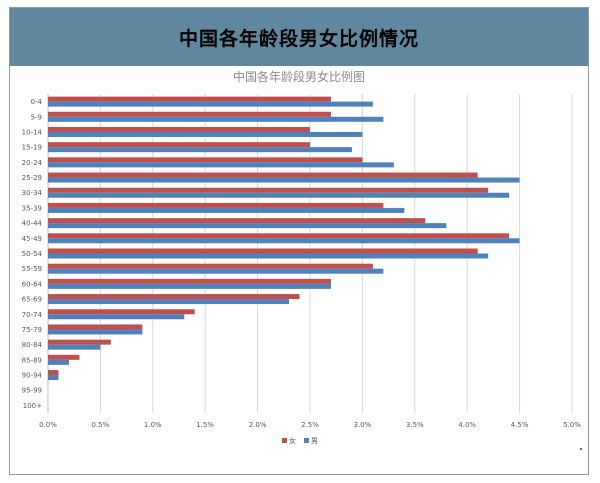 This screenshot has height=483, width=600. What do you see at coordinates (32, 391) in the screenshot?
I see `y-tick-label: 95-99` at bounding box center [32, 391].